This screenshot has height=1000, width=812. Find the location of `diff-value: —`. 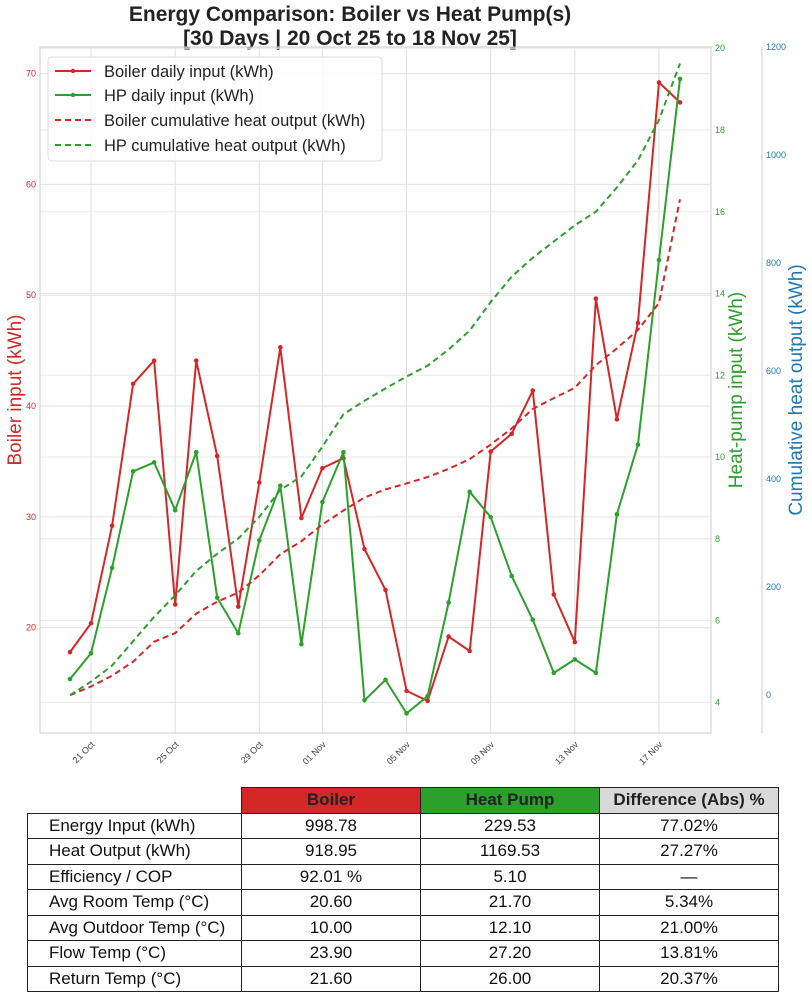

diff-value: — is located at coordinates (689, 876).